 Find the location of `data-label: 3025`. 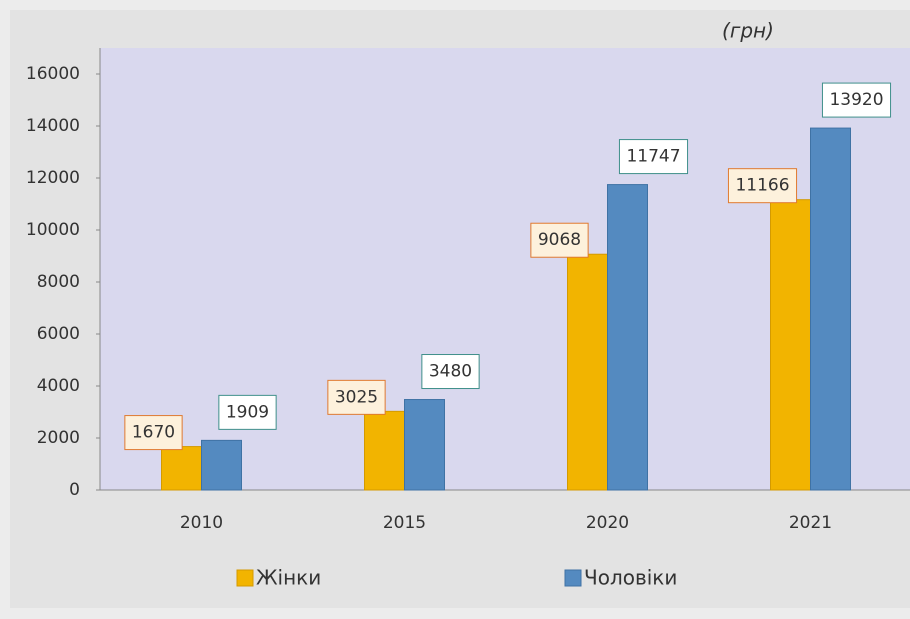

data-label: 3025 is located at coordinates (356, 397).